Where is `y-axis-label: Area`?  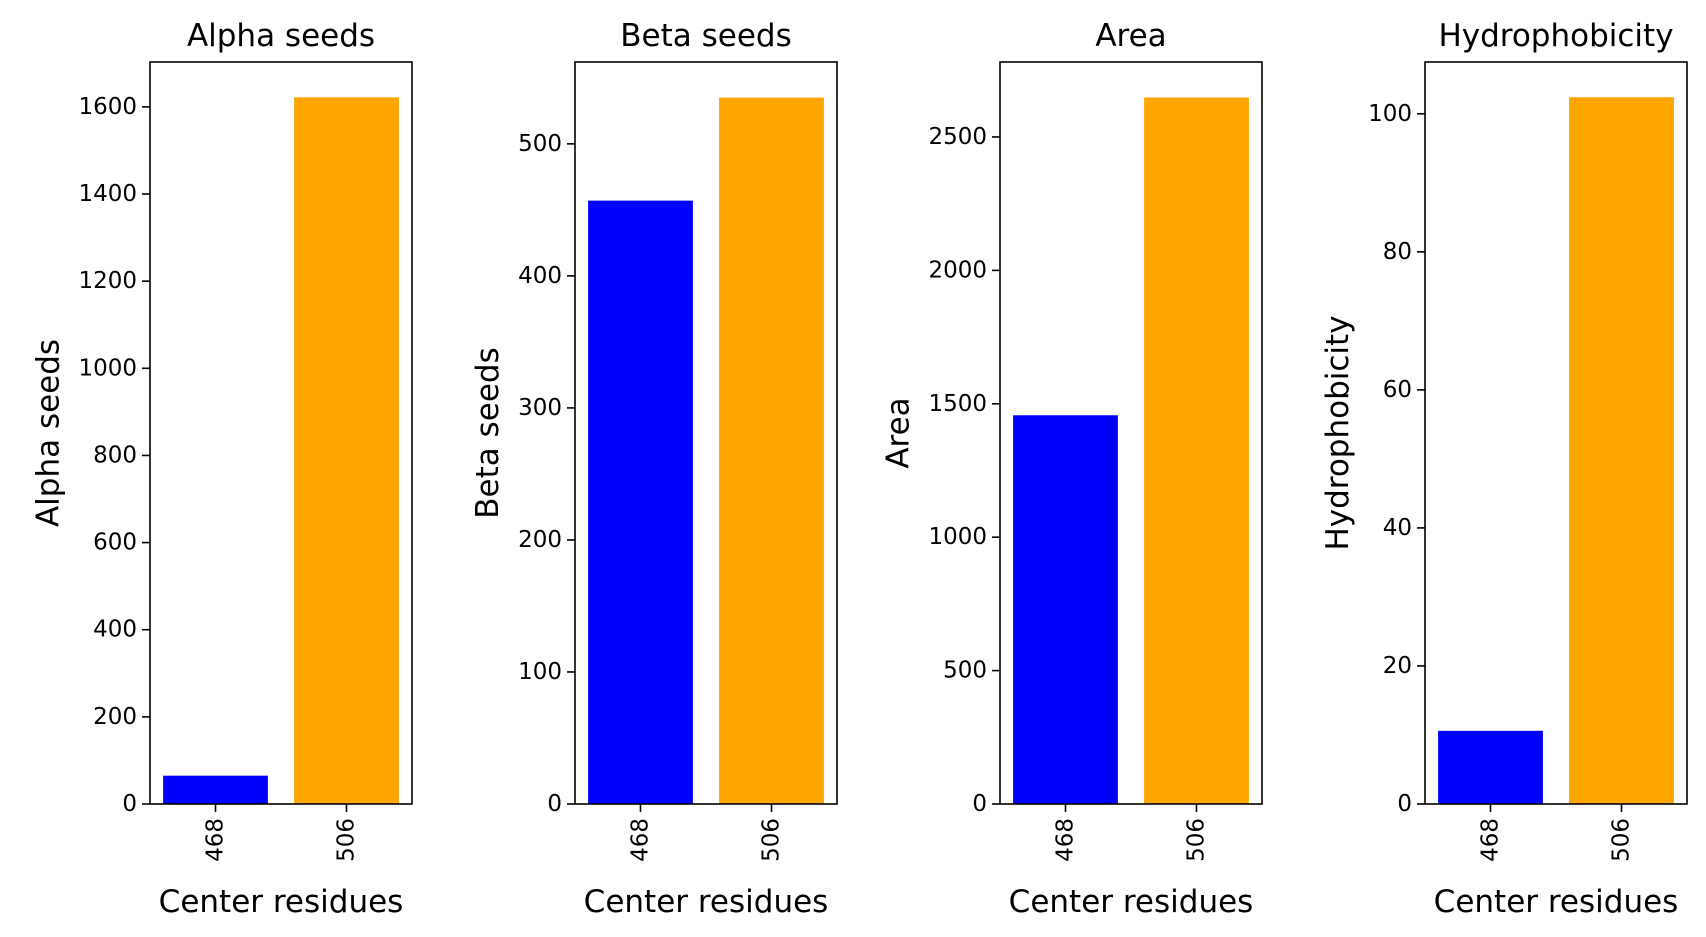 y-axis-label: Area is located at coordinates (899, 432).